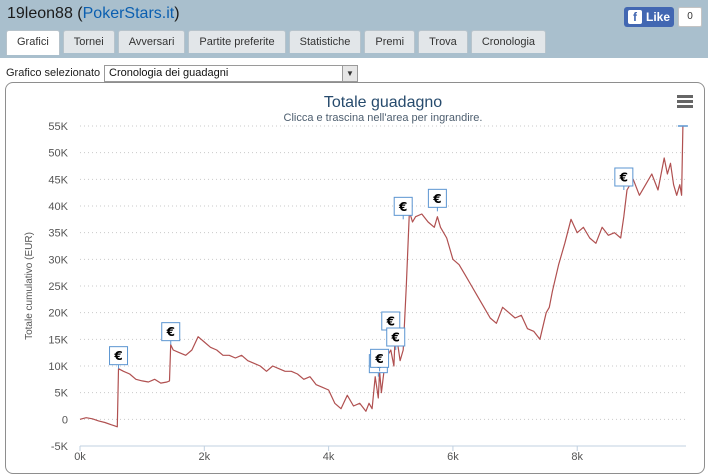 This screenshot has width=708, height=474. What do you see at coordinates (58, 314) in the screenshot?
I see `y-tick-label: 20K` at bounding box center [58, 314].